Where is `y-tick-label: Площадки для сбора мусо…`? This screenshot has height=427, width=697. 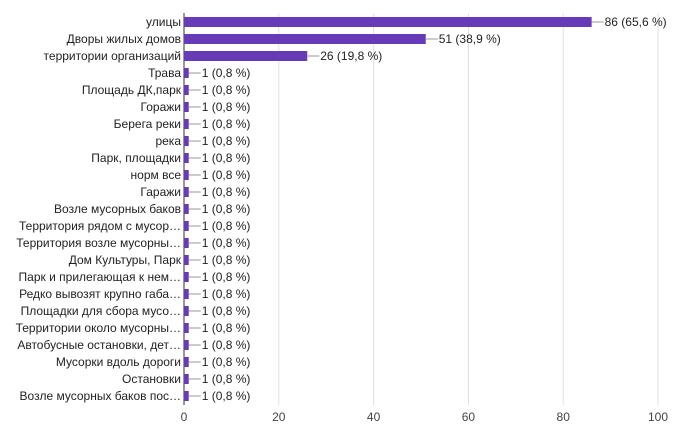
y-tick-label: Площадки для сбора мусо… is located at coordinates (101, 311).